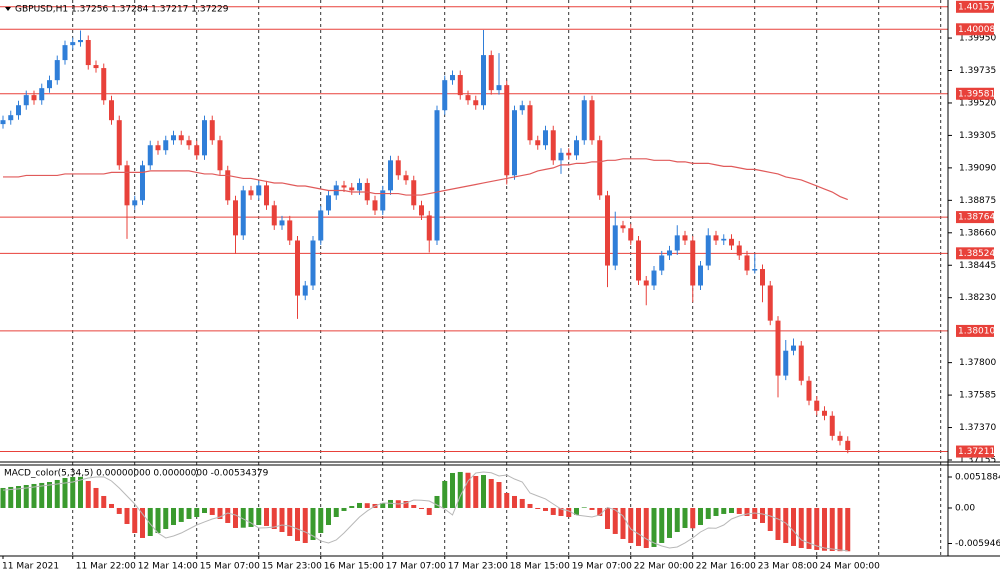 The width and height of the screenshot is (1000, 582). I want to click on menu-arrow, so click(8, 9).